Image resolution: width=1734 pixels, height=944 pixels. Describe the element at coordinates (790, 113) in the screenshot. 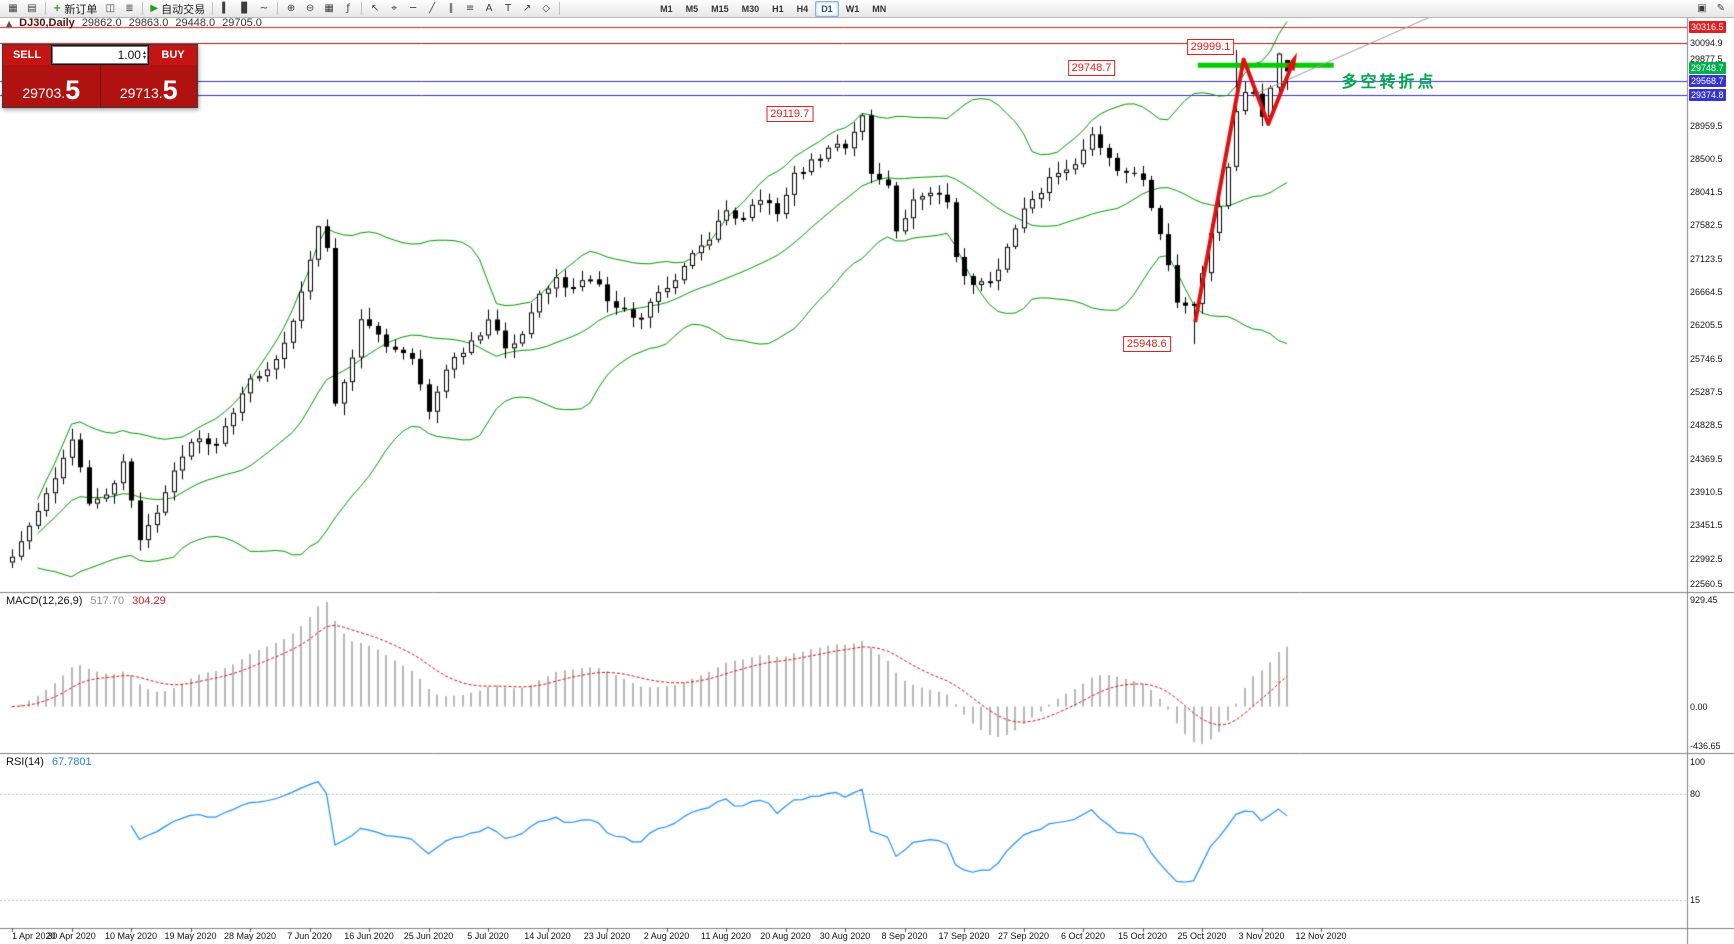

I see `price-annotation: 29119.7` at that location.